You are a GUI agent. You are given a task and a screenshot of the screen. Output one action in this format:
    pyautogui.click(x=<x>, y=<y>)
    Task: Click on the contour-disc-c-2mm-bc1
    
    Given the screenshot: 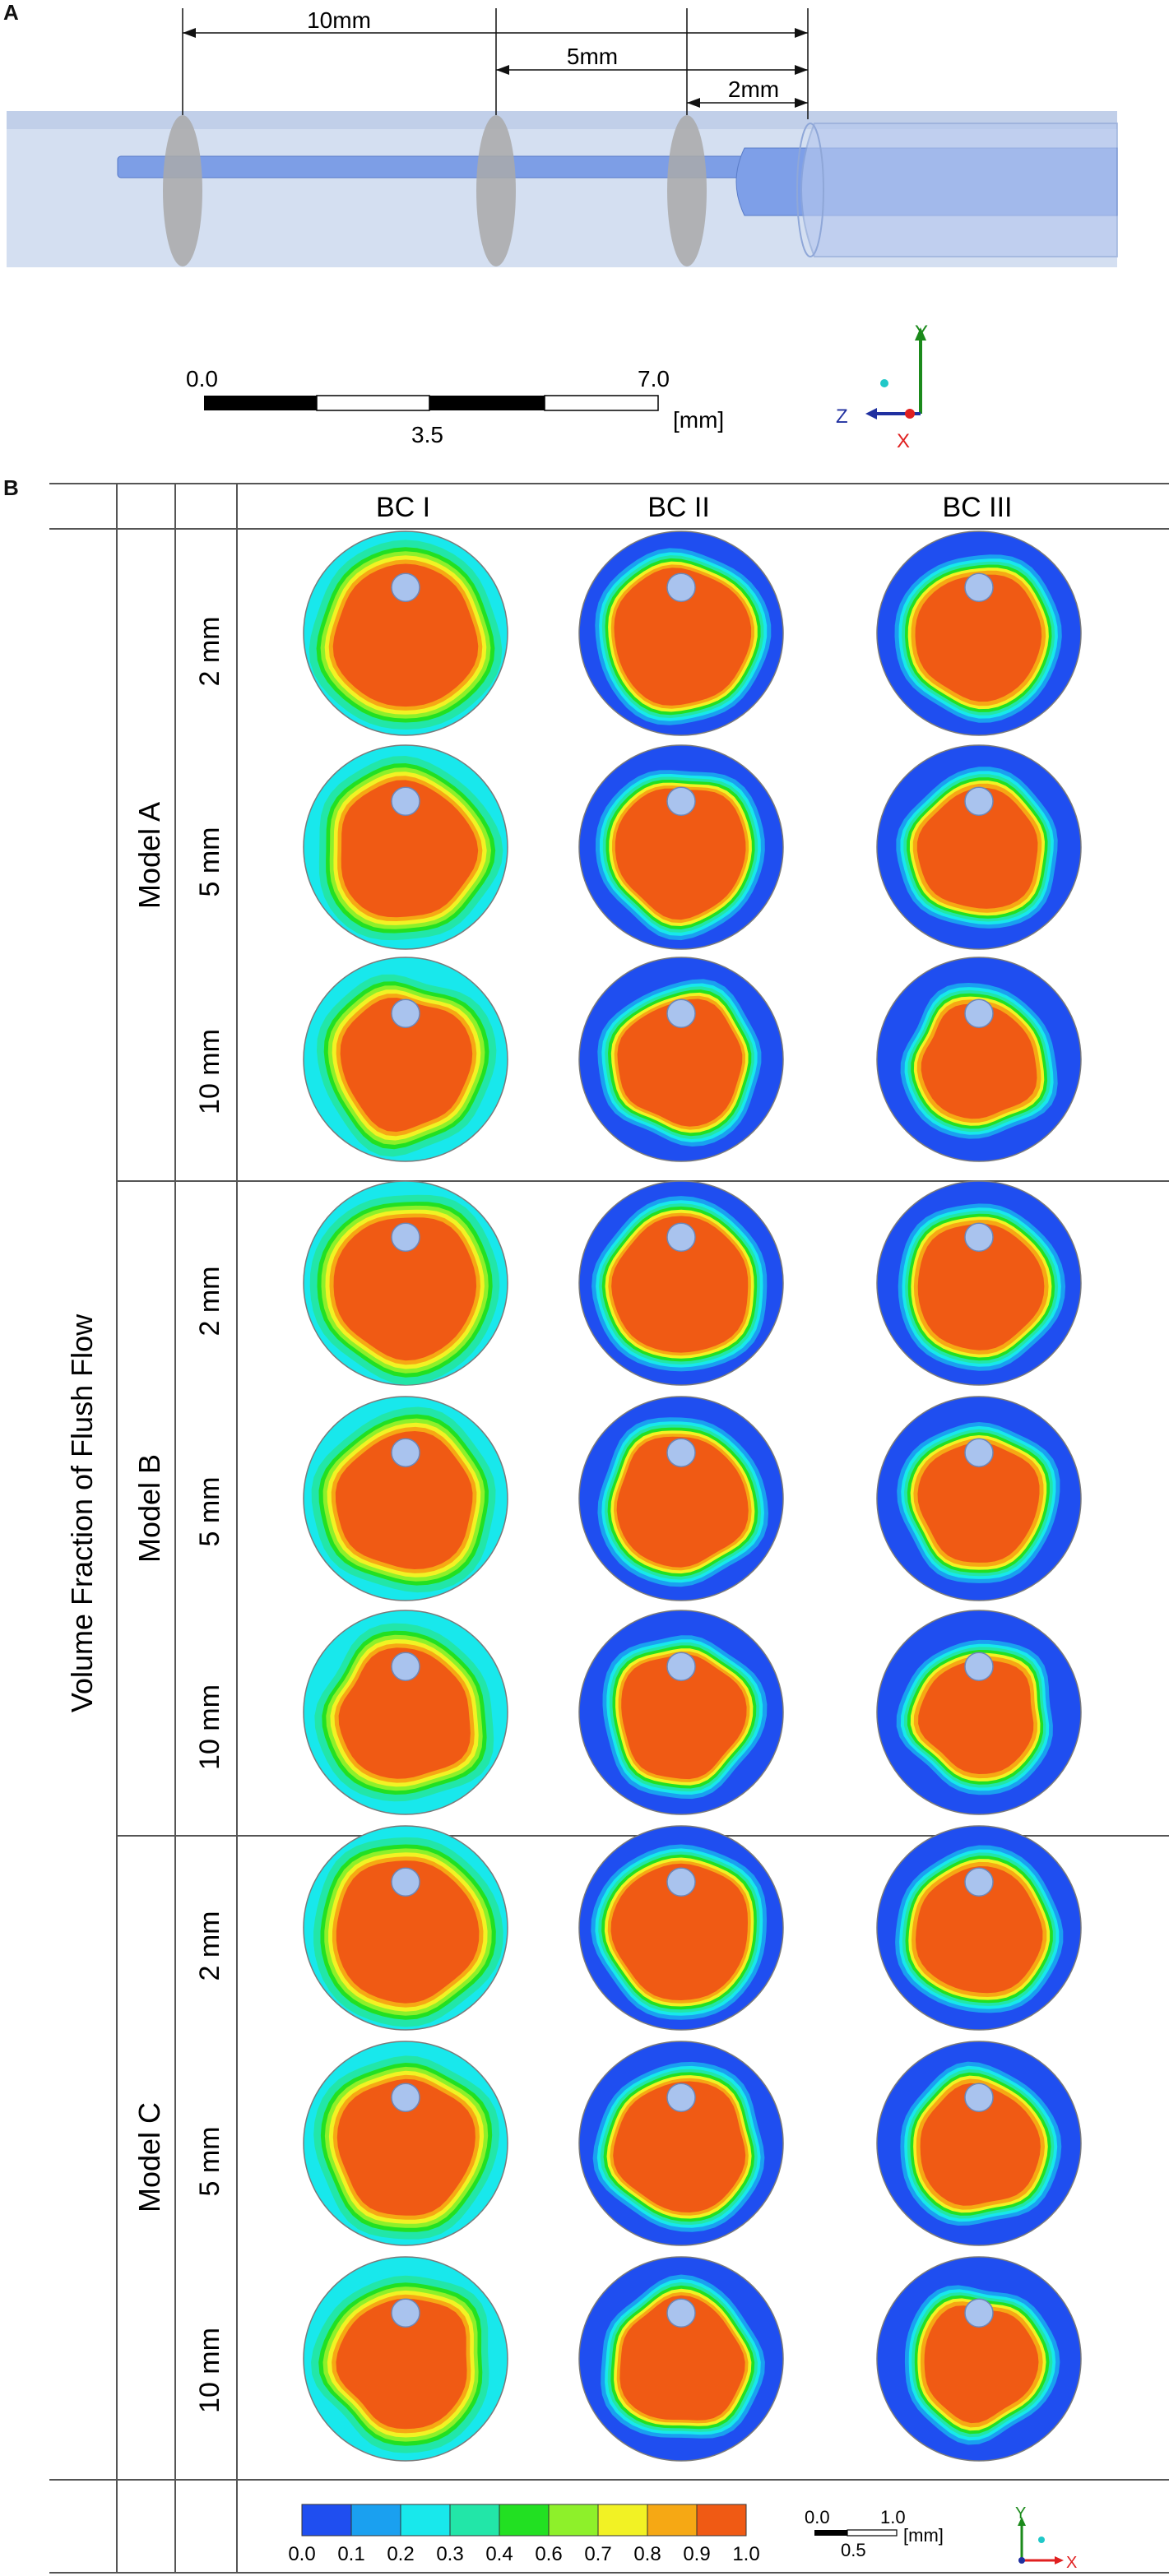 What is the action you would take?
    pyautogui.click(x=405, y=1928)
    